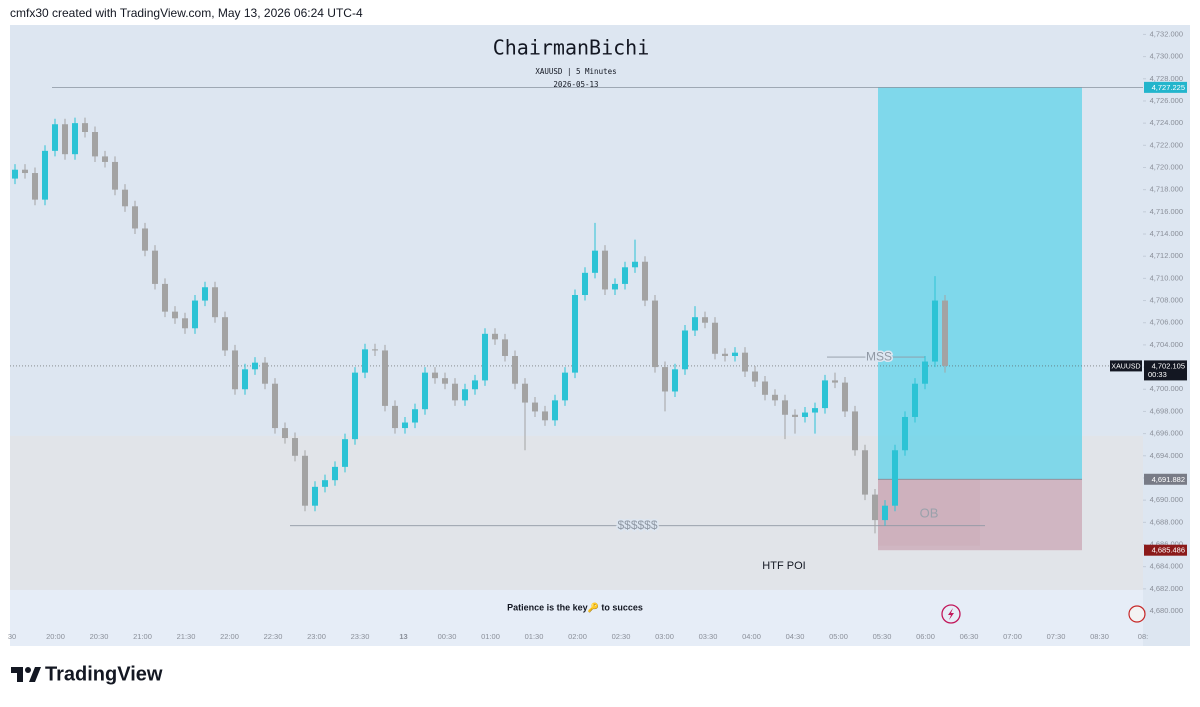 This screenshot has height=707, width=1200. Describe the element at coordinates (229, 636) in the screenshot. I see `x-tick-label: 22:00` at that location.